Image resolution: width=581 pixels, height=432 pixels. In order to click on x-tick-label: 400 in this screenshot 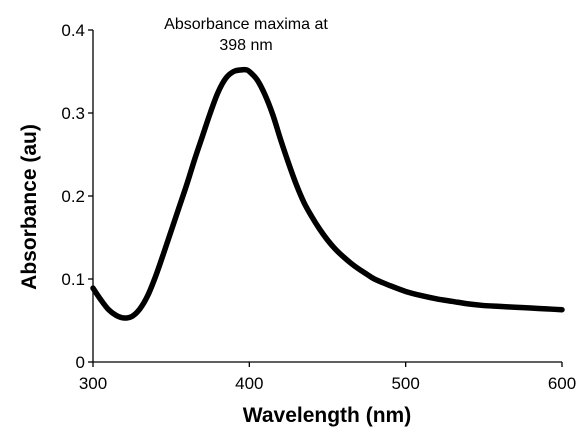, I will do `click(249, 383)`.